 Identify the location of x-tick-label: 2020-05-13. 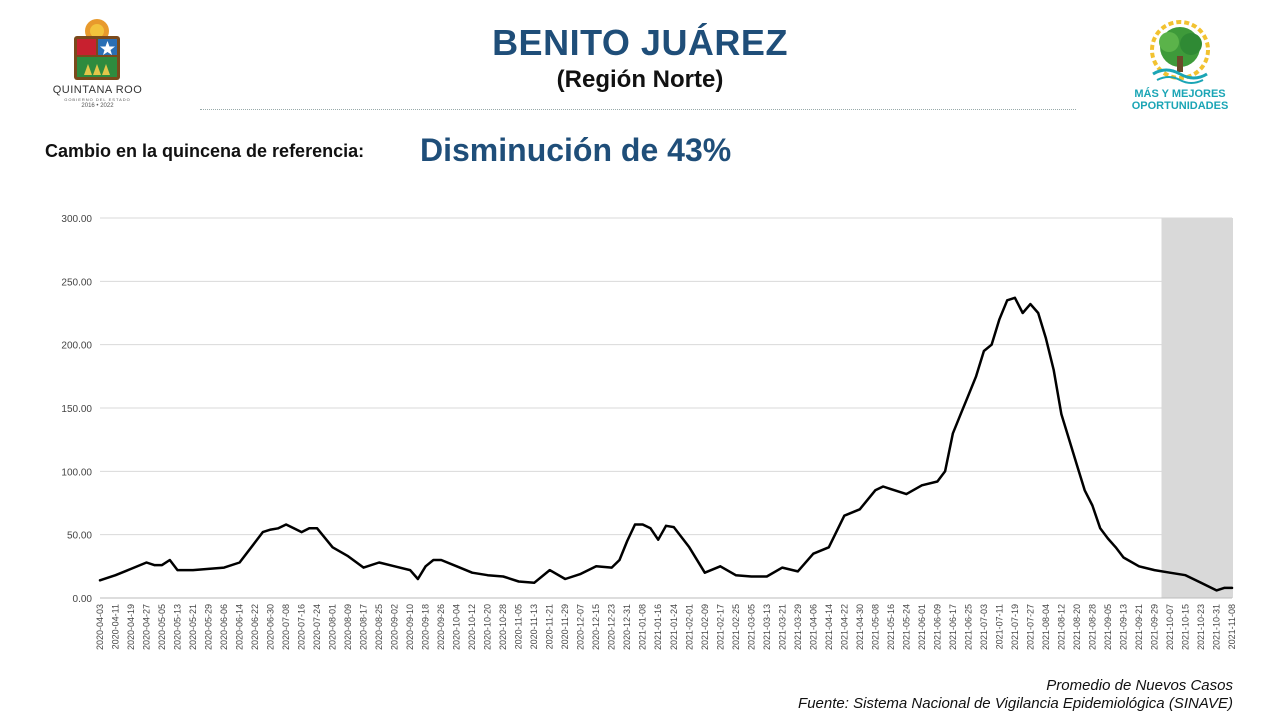
(178, 627).